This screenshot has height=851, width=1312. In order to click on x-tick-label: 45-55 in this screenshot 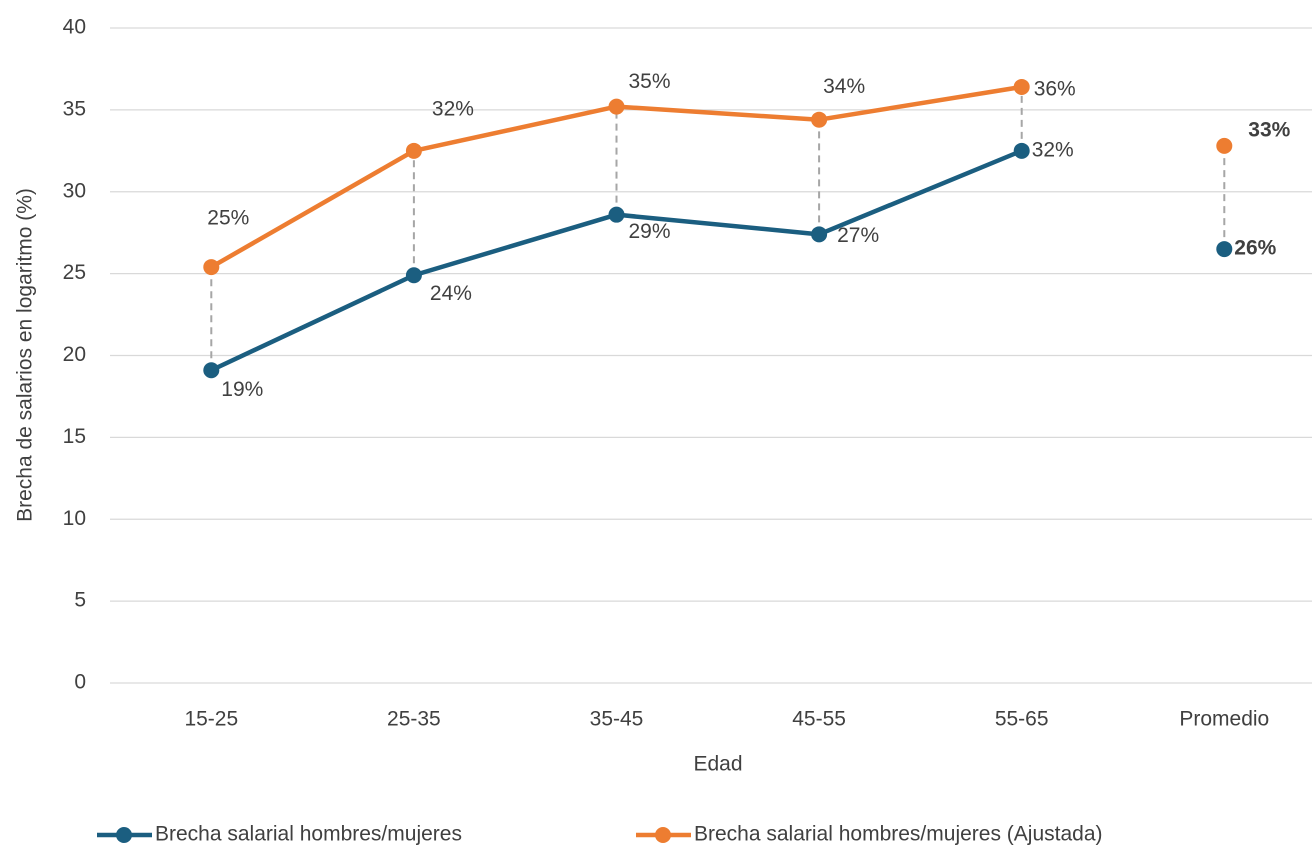, I will do `click(819, 719)`.